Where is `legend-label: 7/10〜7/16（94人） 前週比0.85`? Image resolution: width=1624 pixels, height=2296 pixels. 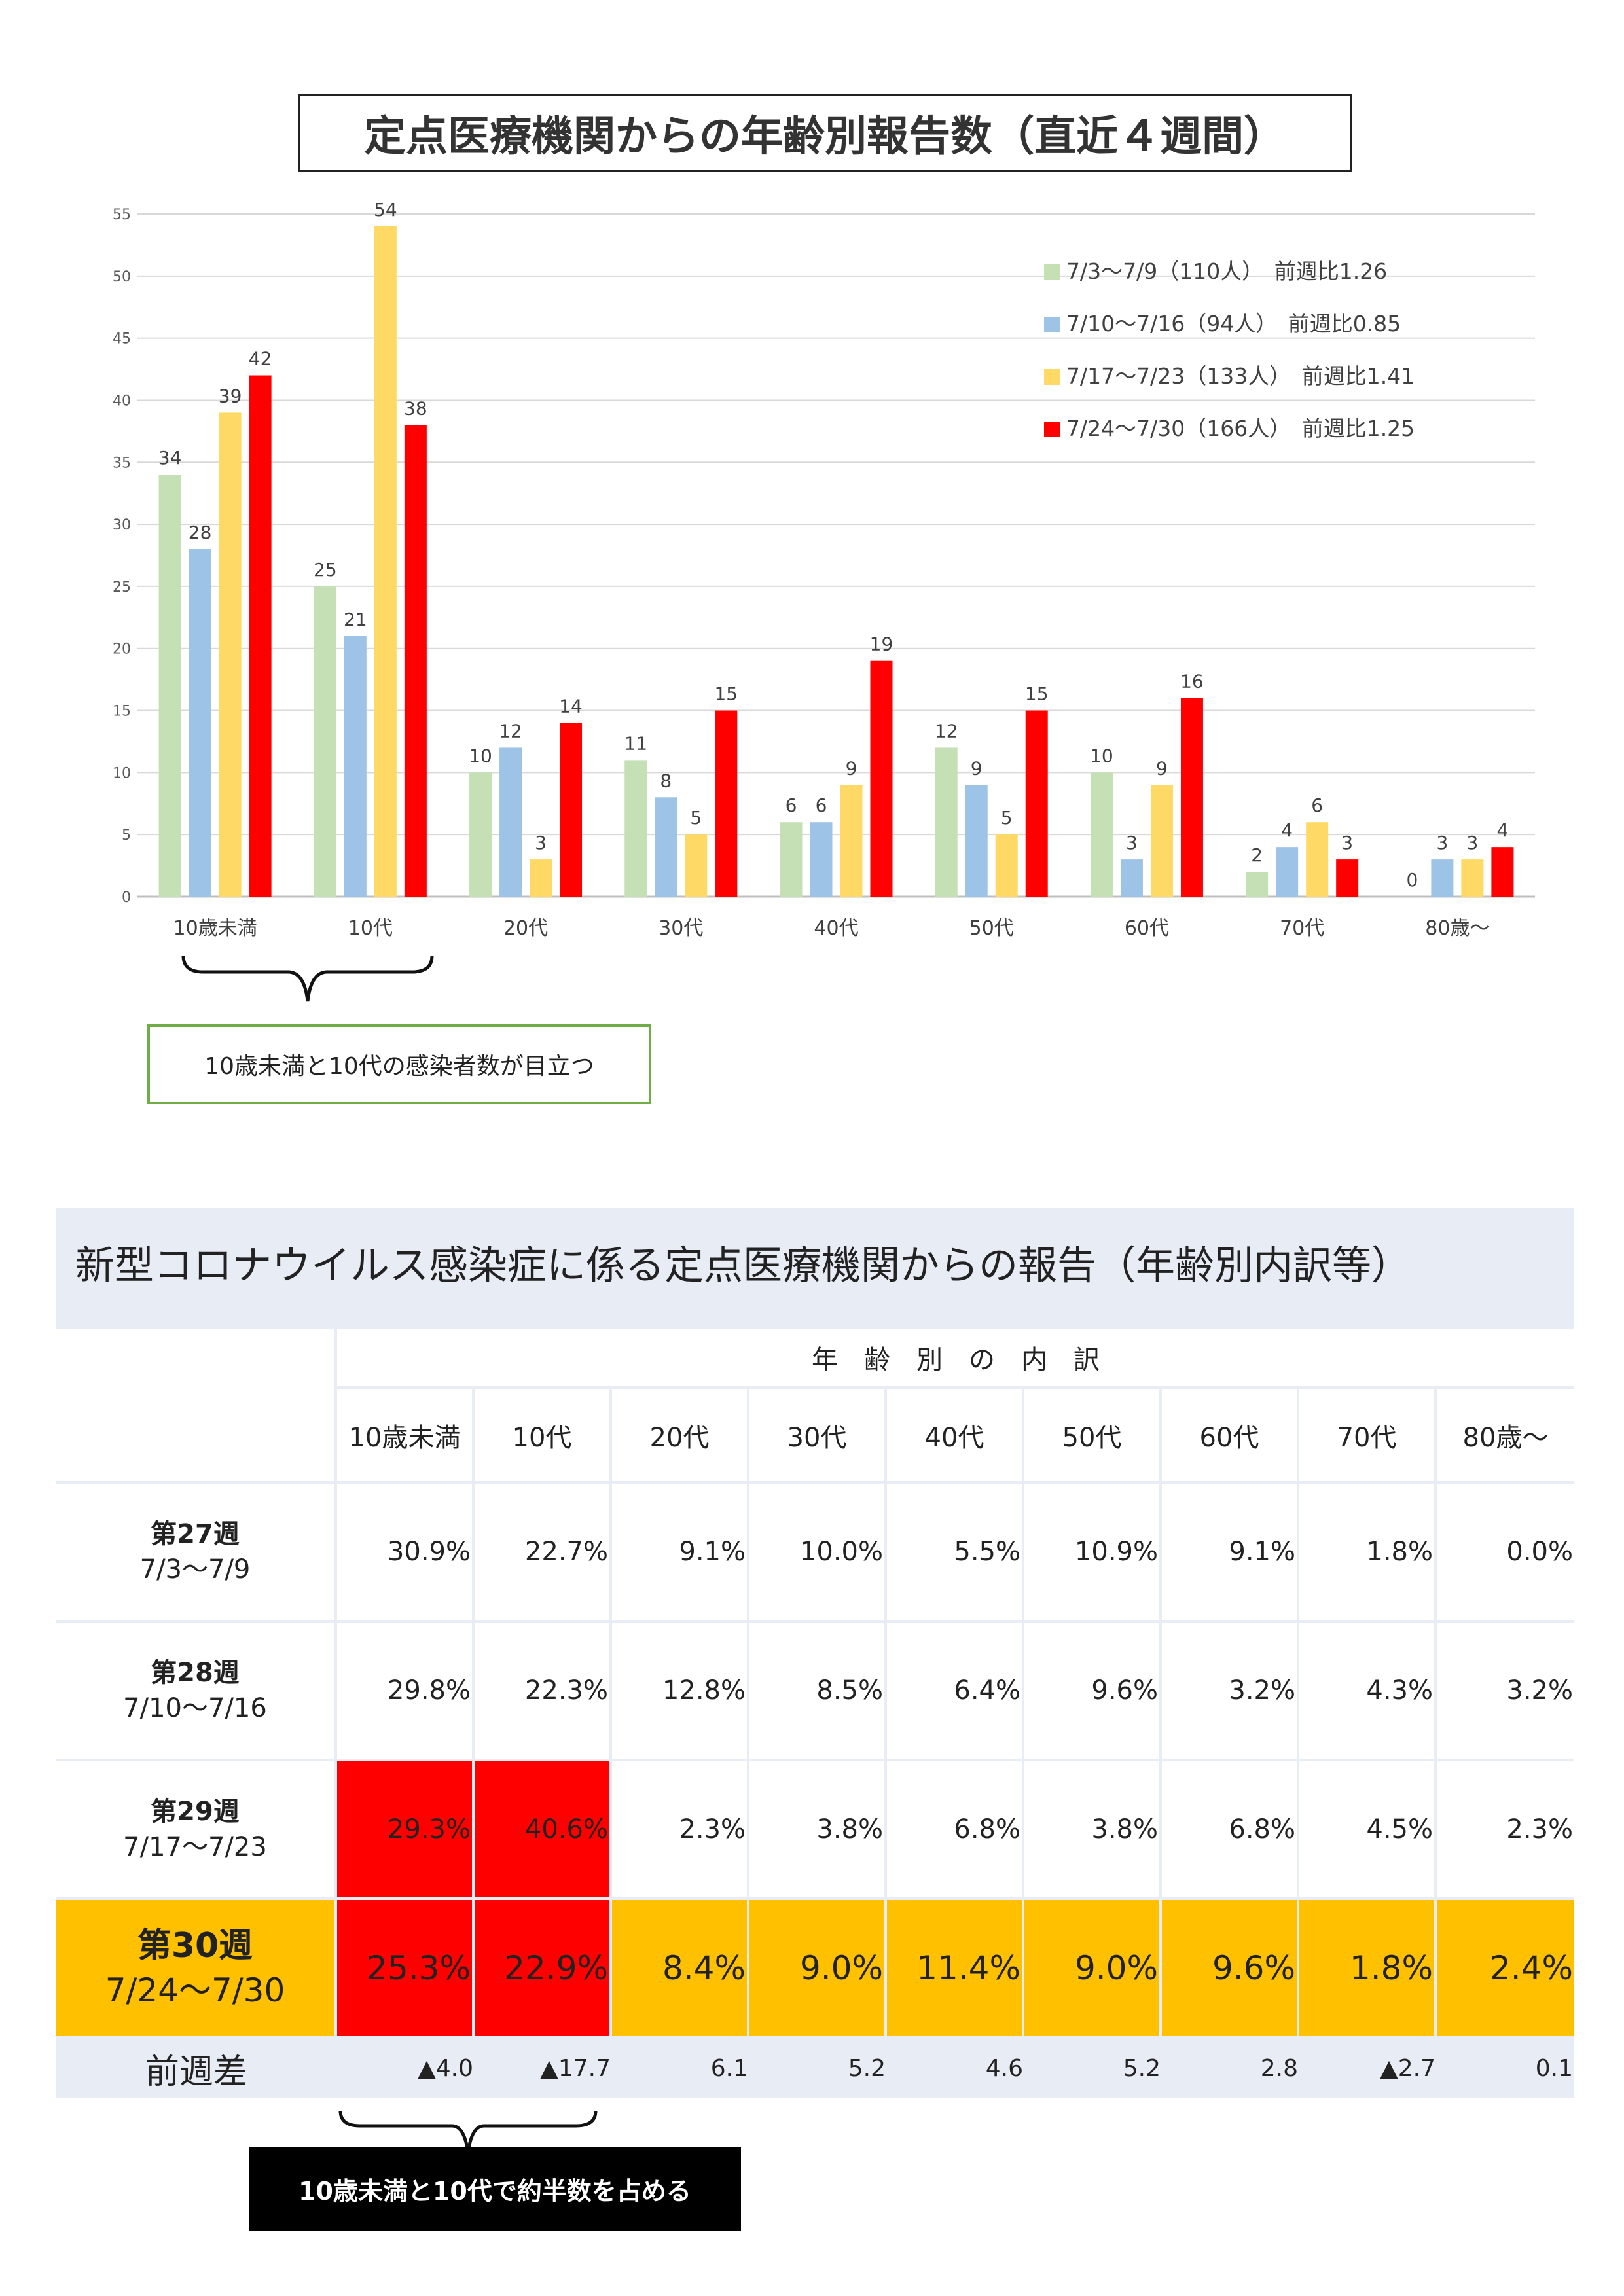
legend-label: 7/10〜7/16（94人） 前週比0.85 is located at coordinates (1233, 323).